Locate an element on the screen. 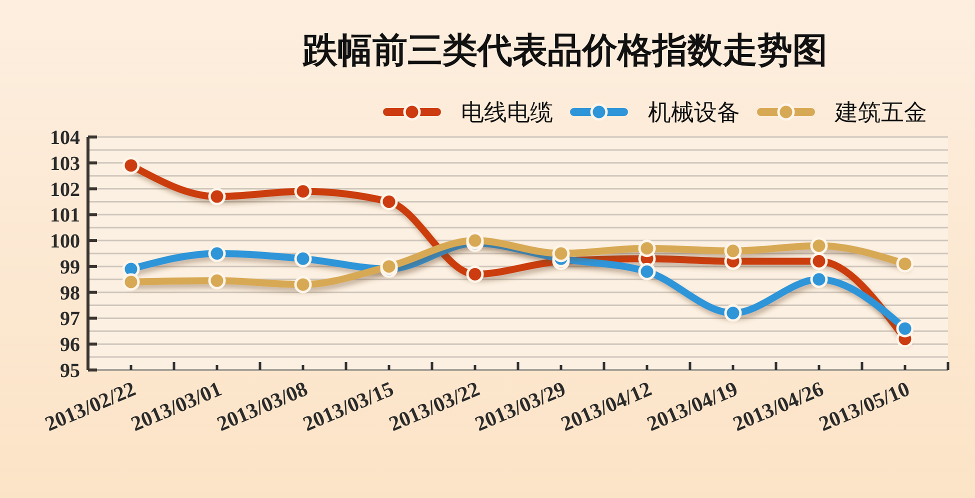 The height and width of the screenshot is (498, 975). y-tick-label: 96 is located at coordinates (70, 345).